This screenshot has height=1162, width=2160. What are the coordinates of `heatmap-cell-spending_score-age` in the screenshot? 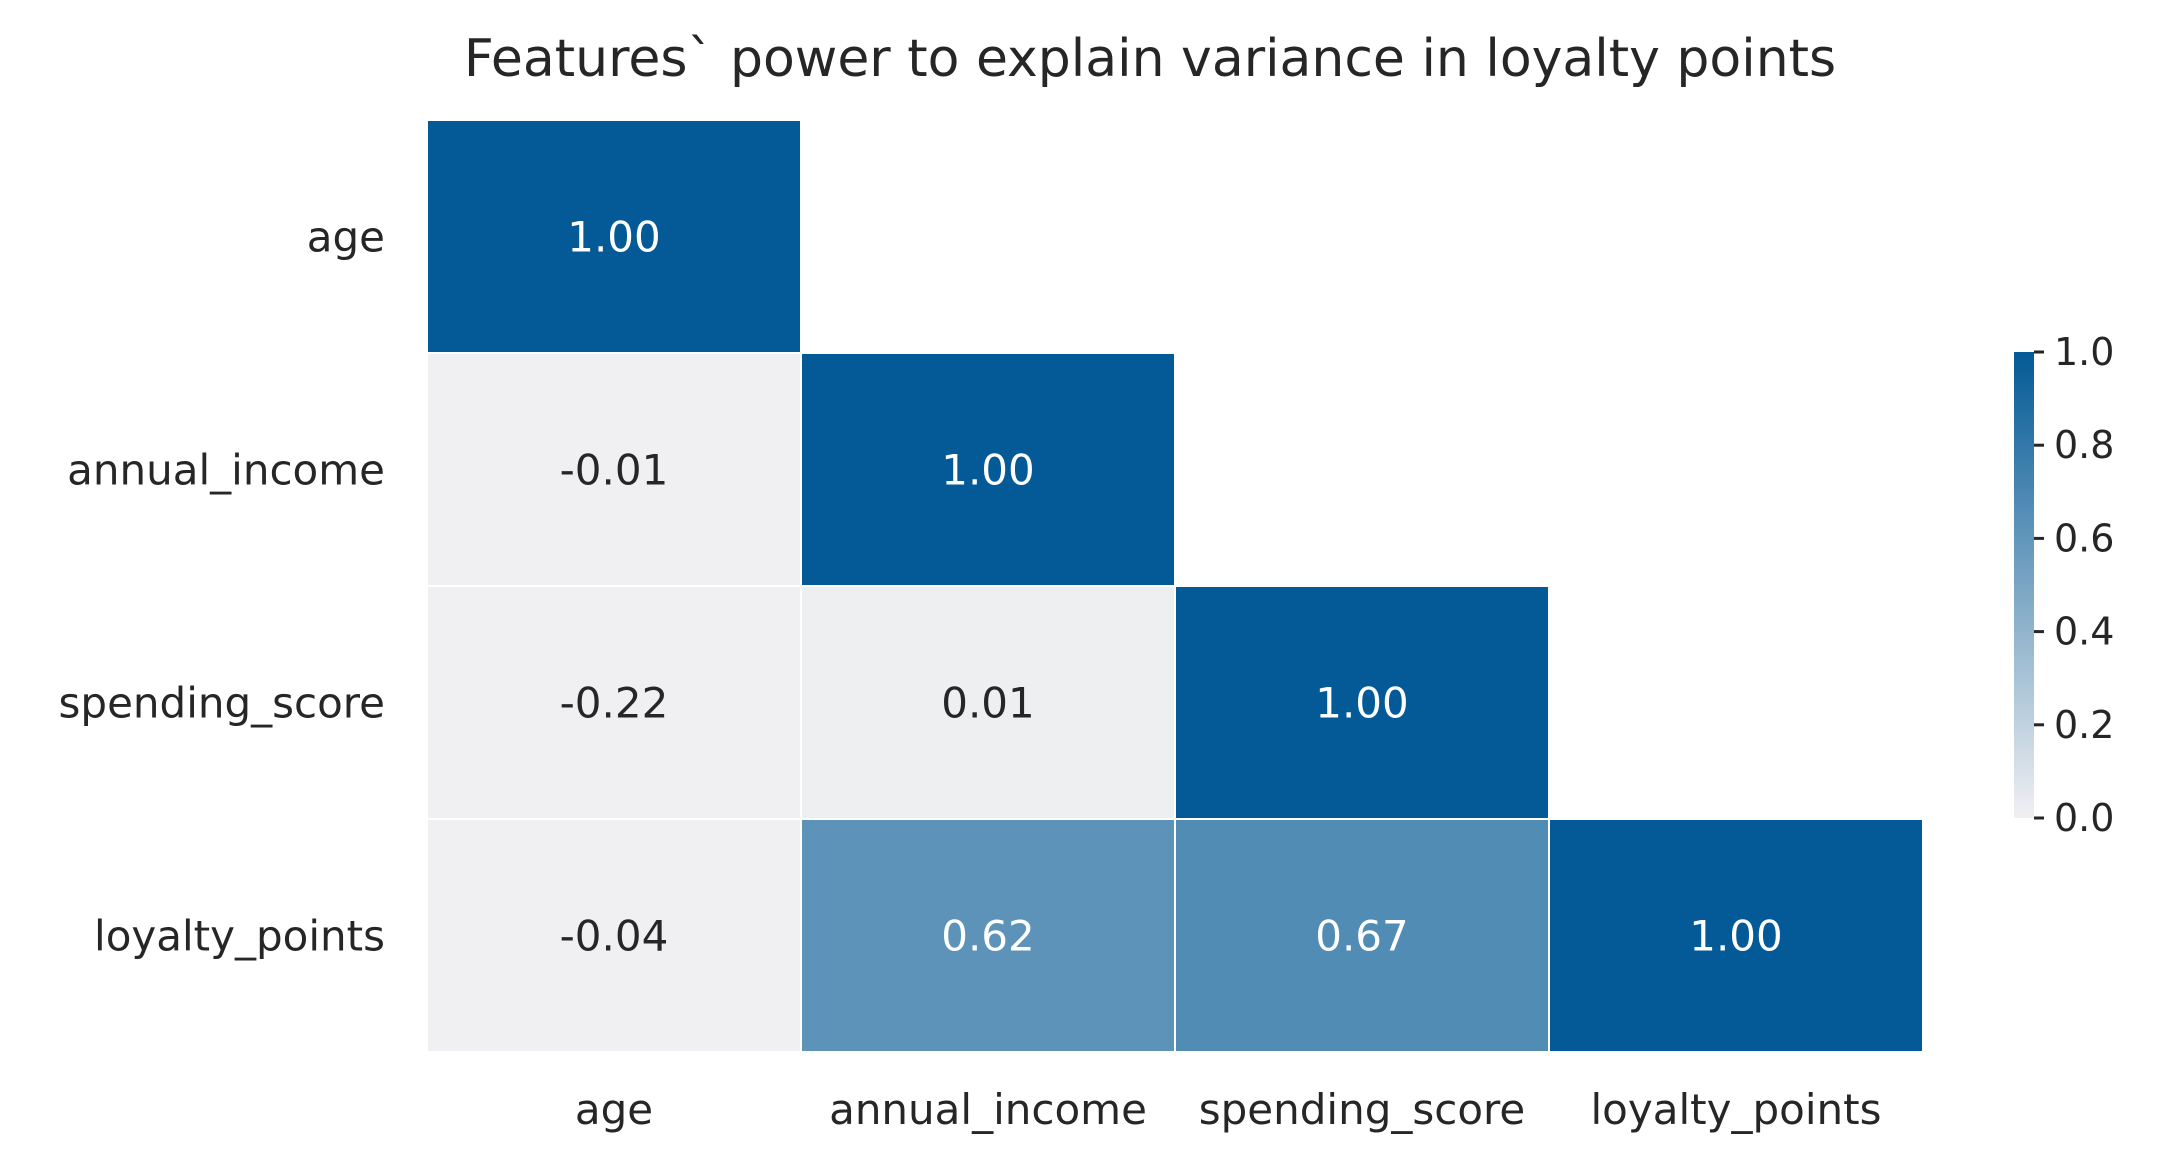 It's located at (614, 702).